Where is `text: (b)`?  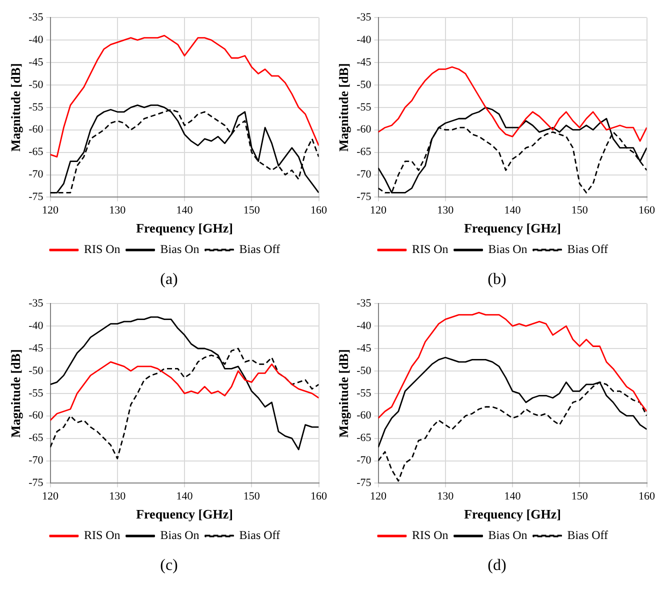 text: (b) is located at coordinates (497, 280).